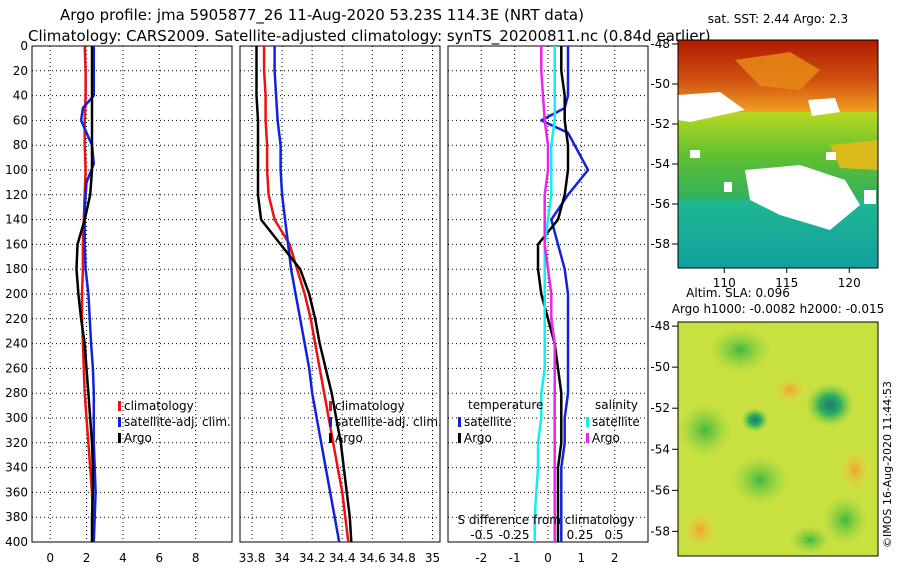  Describe the element at coordinates (777, 71) in the screenshot. I see `sst-orange-patch` at that location.